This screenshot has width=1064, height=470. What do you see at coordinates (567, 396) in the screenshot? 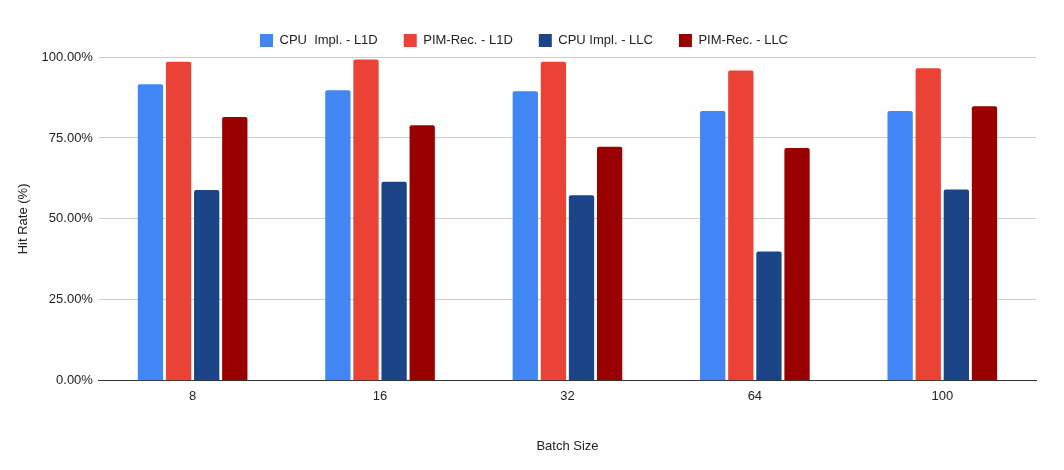
I see `x-tick-label: 32` at bounding box center [567, 396].